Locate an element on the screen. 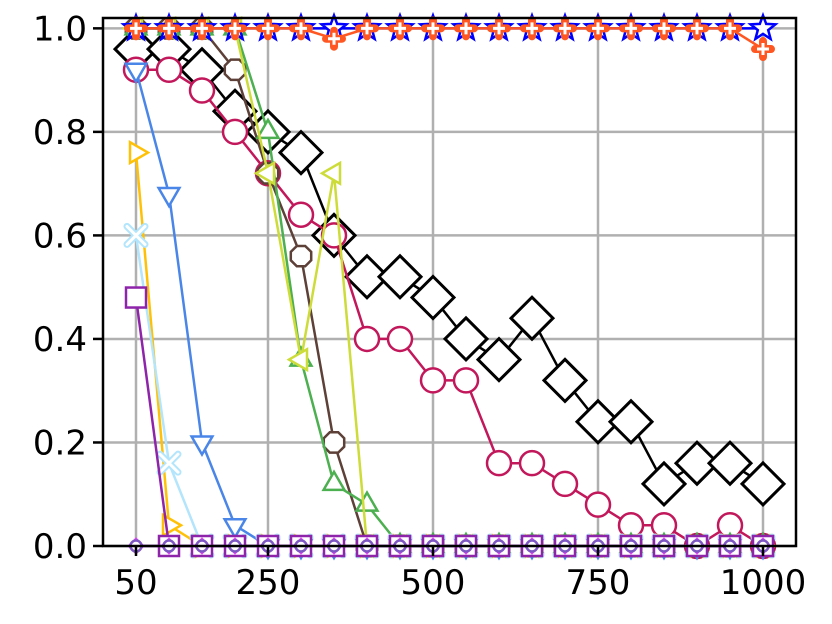 Image resolution: width=832 pixels, height=624 pixels. y-tick-label: 0.8 is located at coordinates (60, 133).